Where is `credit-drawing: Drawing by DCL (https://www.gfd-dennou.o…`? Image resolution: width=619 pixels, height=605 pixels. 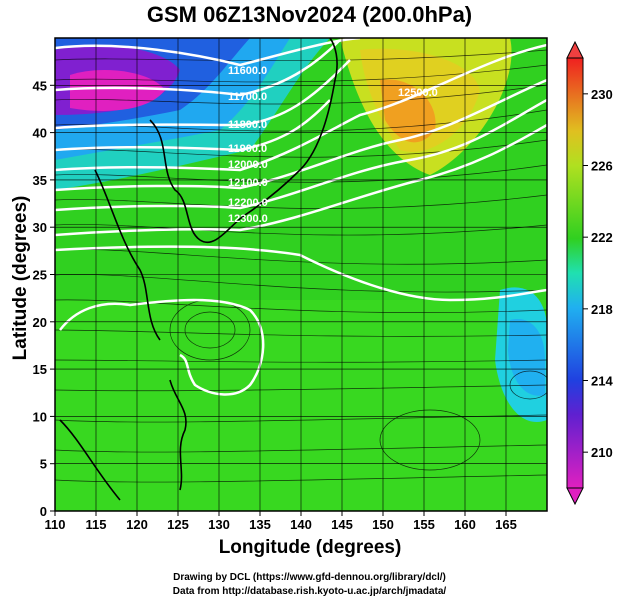
credit-drawing: Drawing by DCL (https://www.gfd-dennou.o… is located at coordinates (309, 577).